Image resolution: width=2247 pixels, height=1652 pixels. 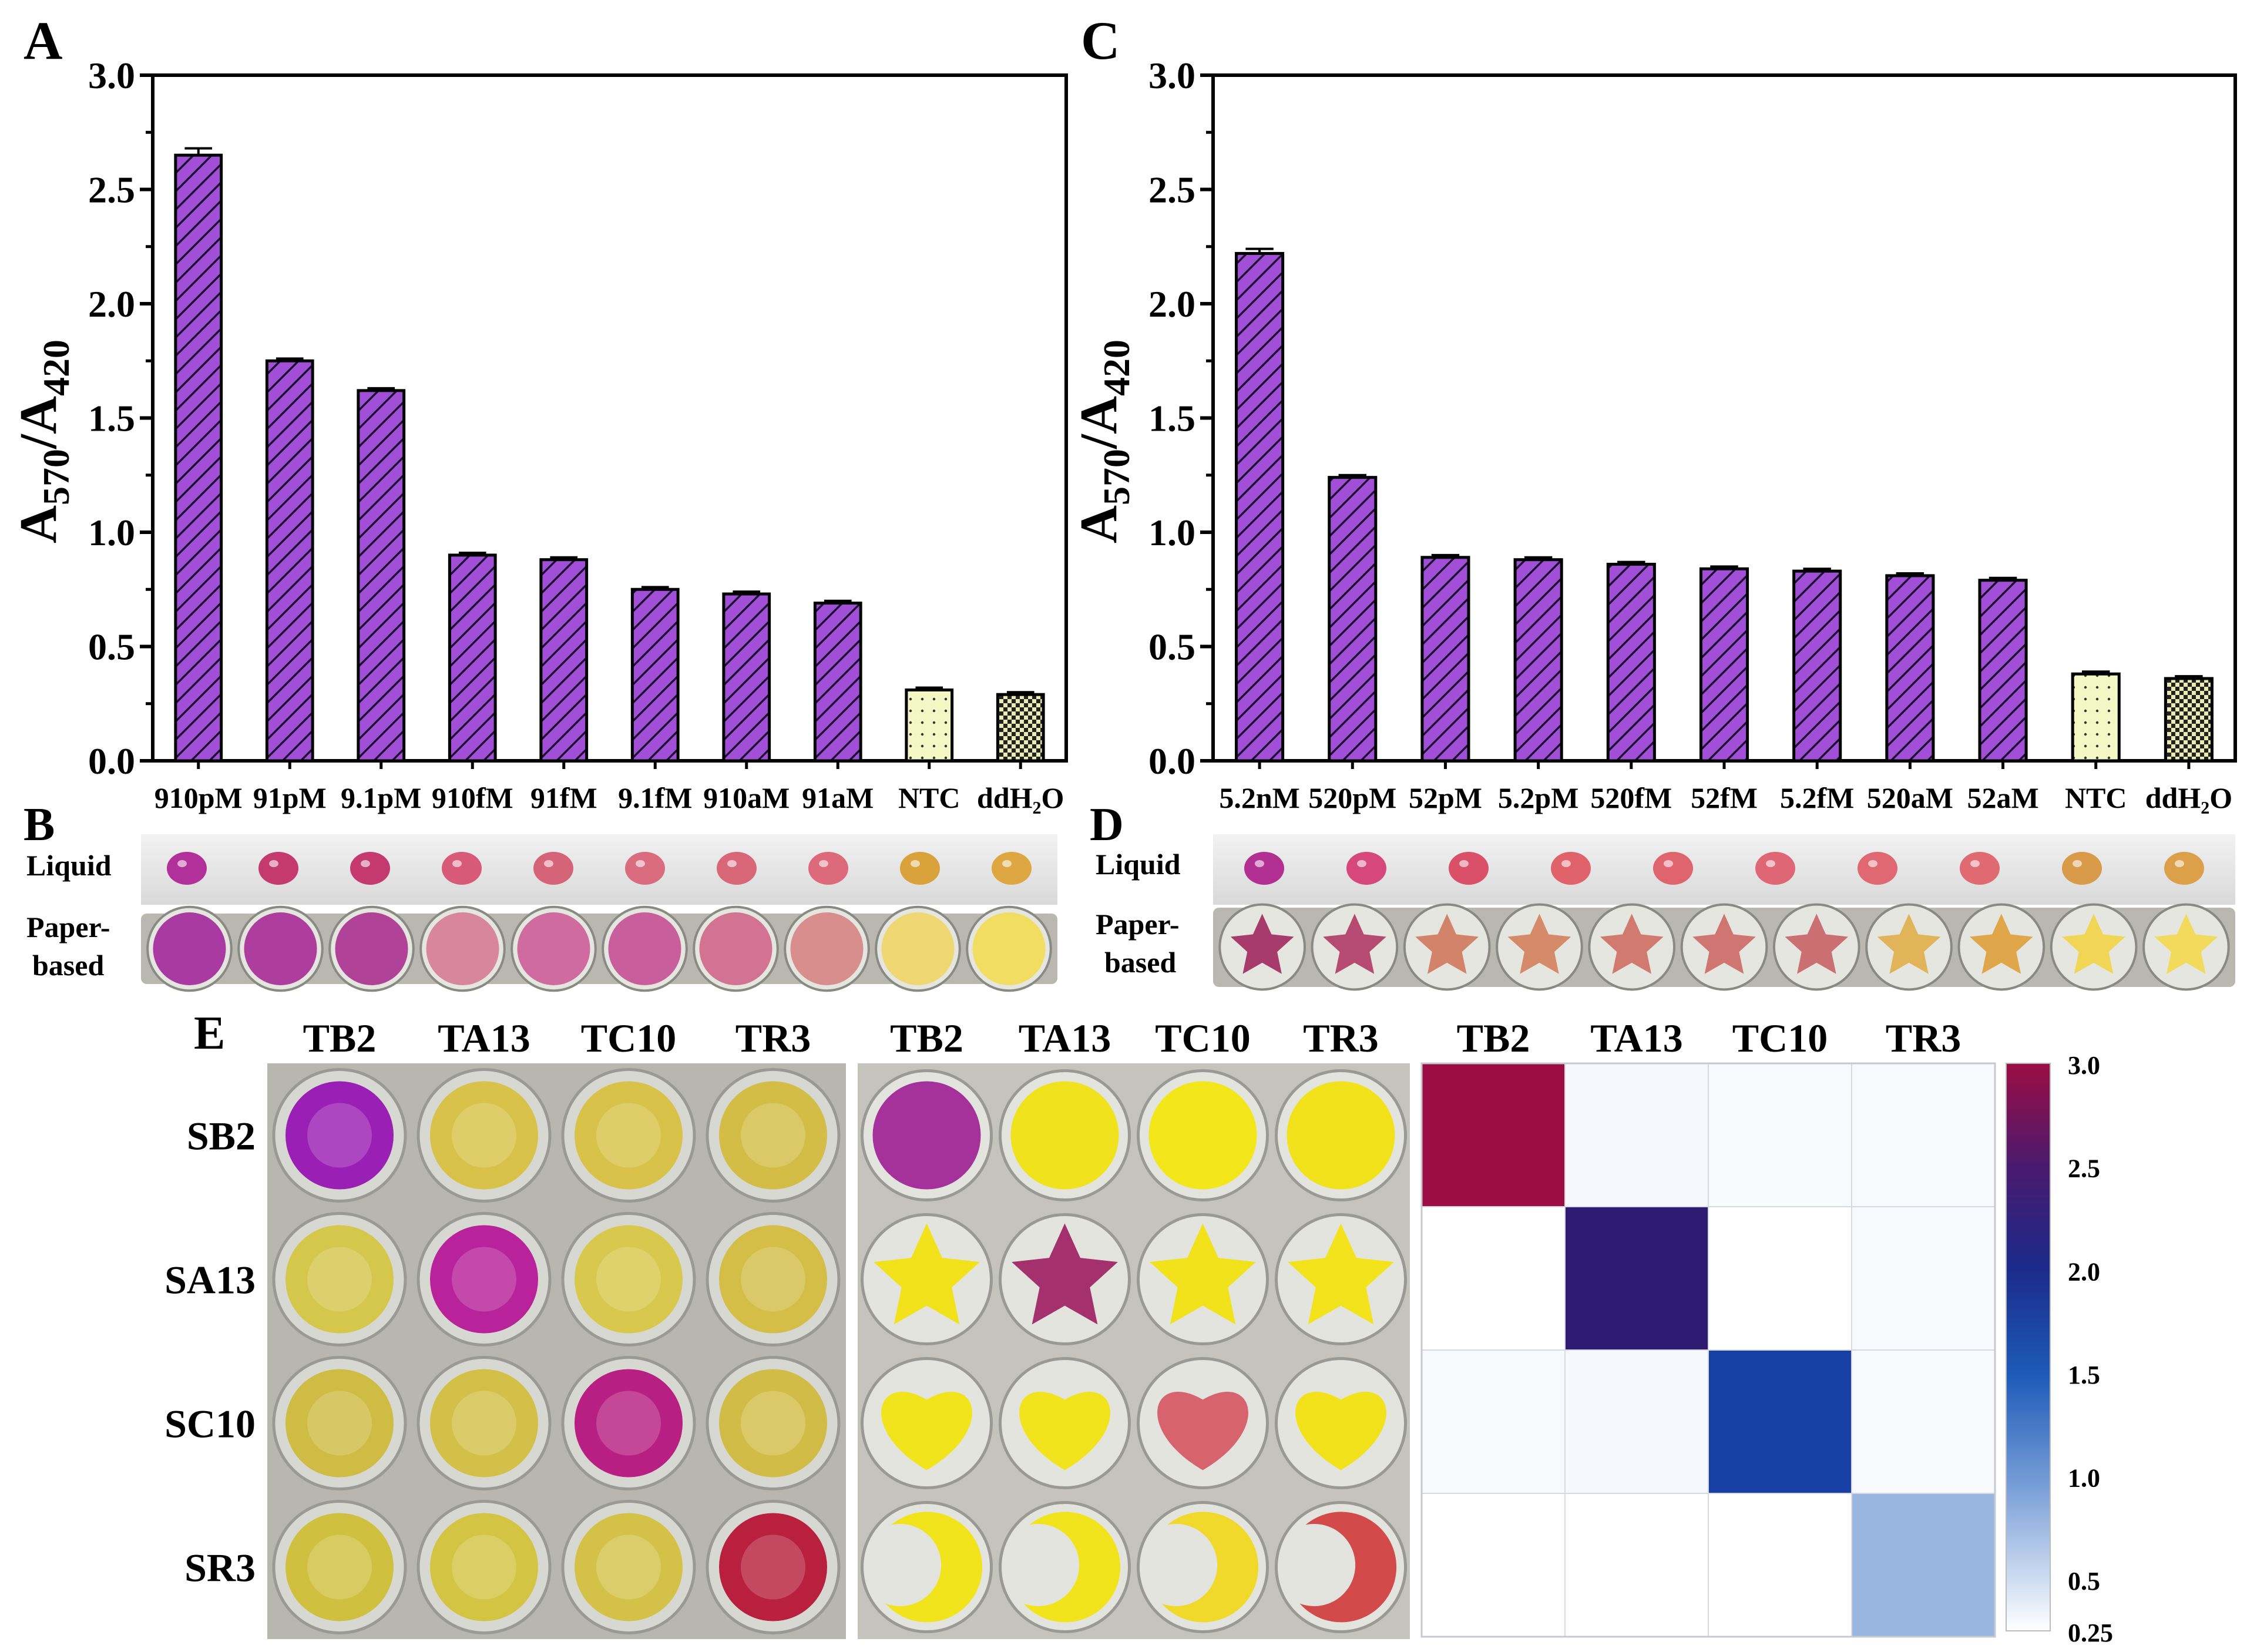 I want to click on heatmap-column-label: TA13, so click(x=1636, y=1038).